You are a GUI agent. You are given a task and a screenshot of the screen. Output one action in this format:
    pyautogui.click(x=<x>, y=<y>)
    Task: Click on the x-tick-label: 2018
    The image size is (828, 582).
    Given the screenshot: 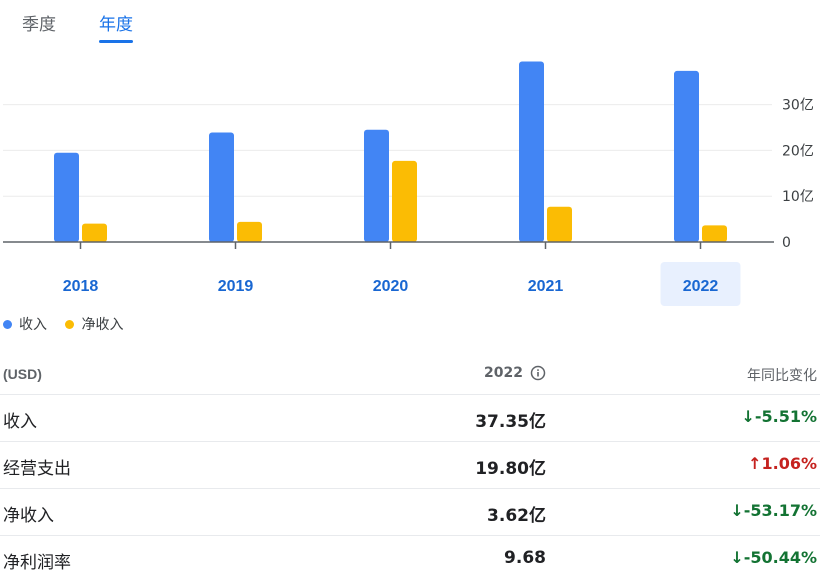 What is the action you would take?
    pyautogui.click(x=81, y=286)
    